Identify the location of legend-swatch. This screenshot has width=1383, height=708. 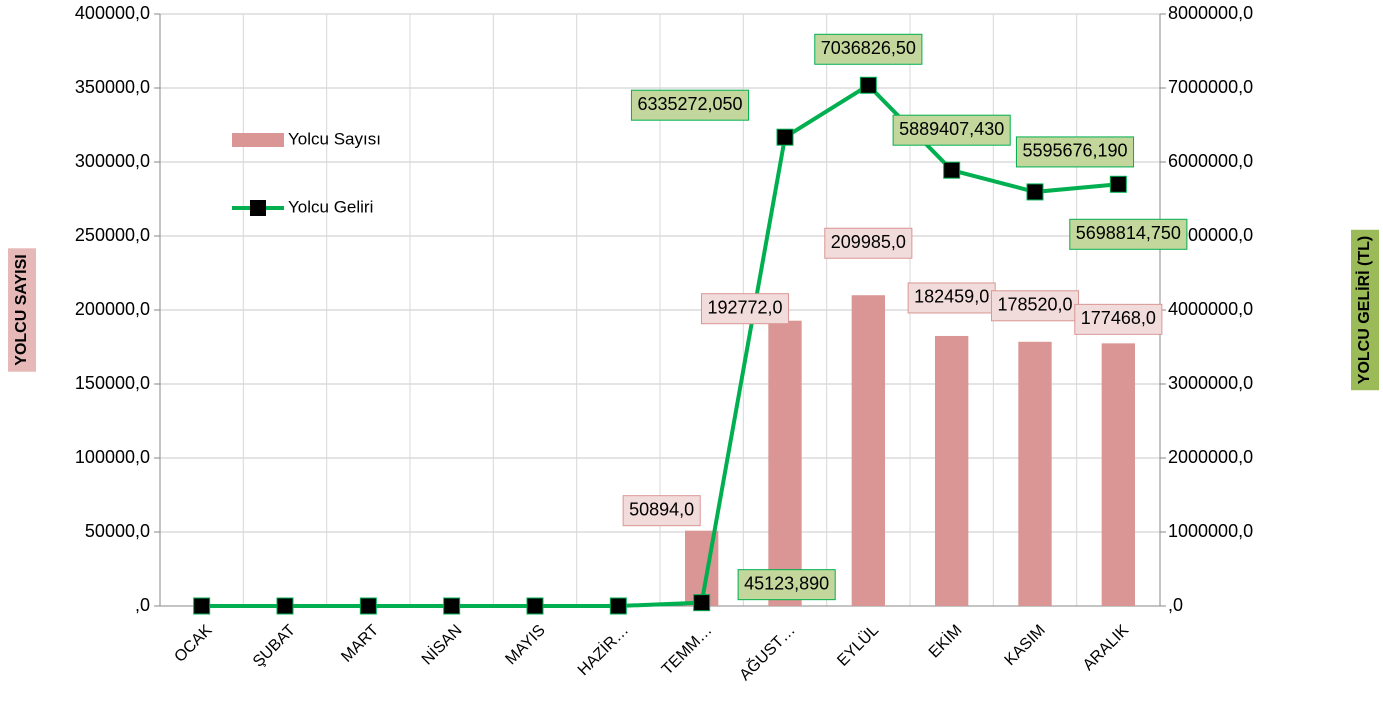
(258, 140).